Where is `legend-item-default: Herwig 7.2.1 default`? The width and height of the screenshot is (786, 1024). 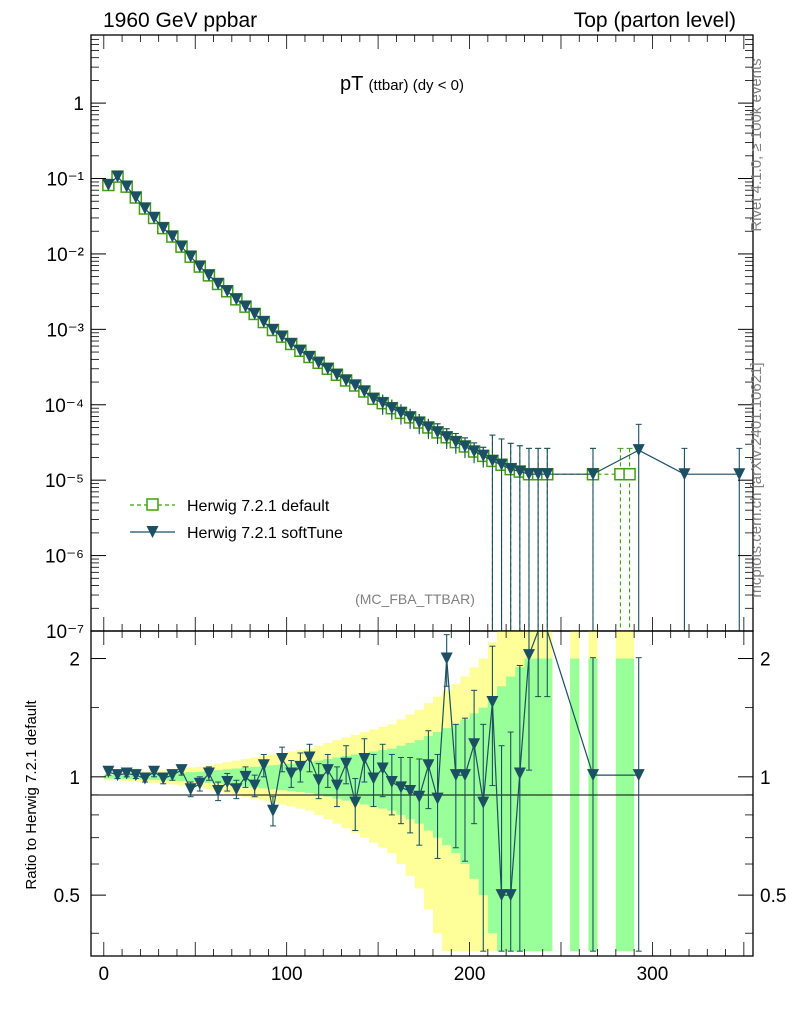
legend-item-default: Herwig 7.2.1 default is located at coordinates (230, 506).